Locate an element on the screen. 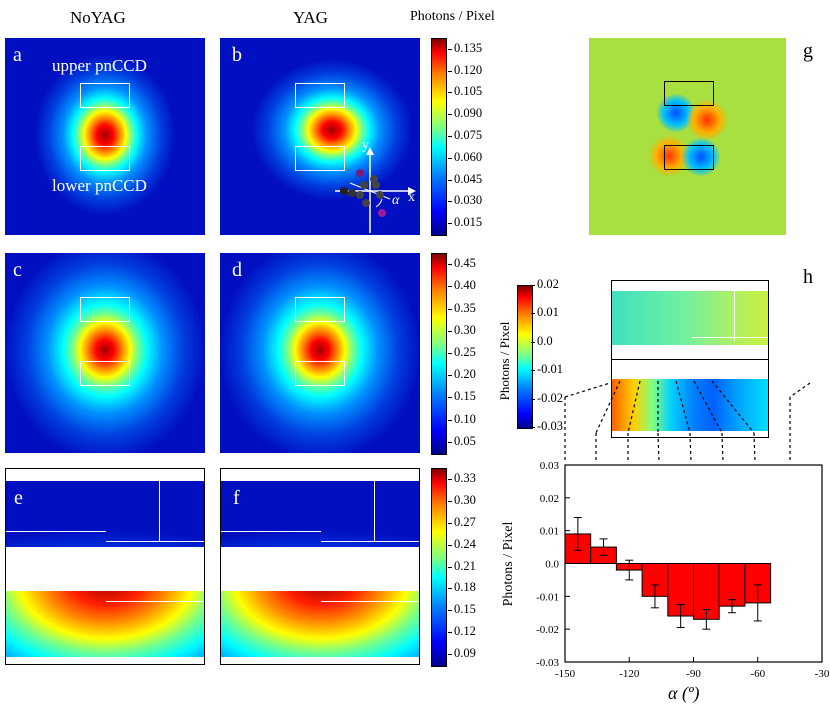 This screenshot has width=830, height=709. chart-y-tick-label: 0.03 is located at coordinates (550, 466).